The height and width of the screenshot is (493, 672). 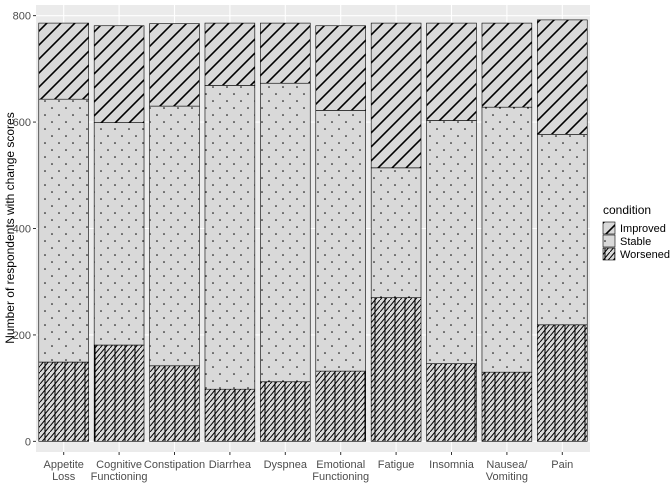 I want to click on x-tick-label: Appetite Loss, so click(x=64, y=471).